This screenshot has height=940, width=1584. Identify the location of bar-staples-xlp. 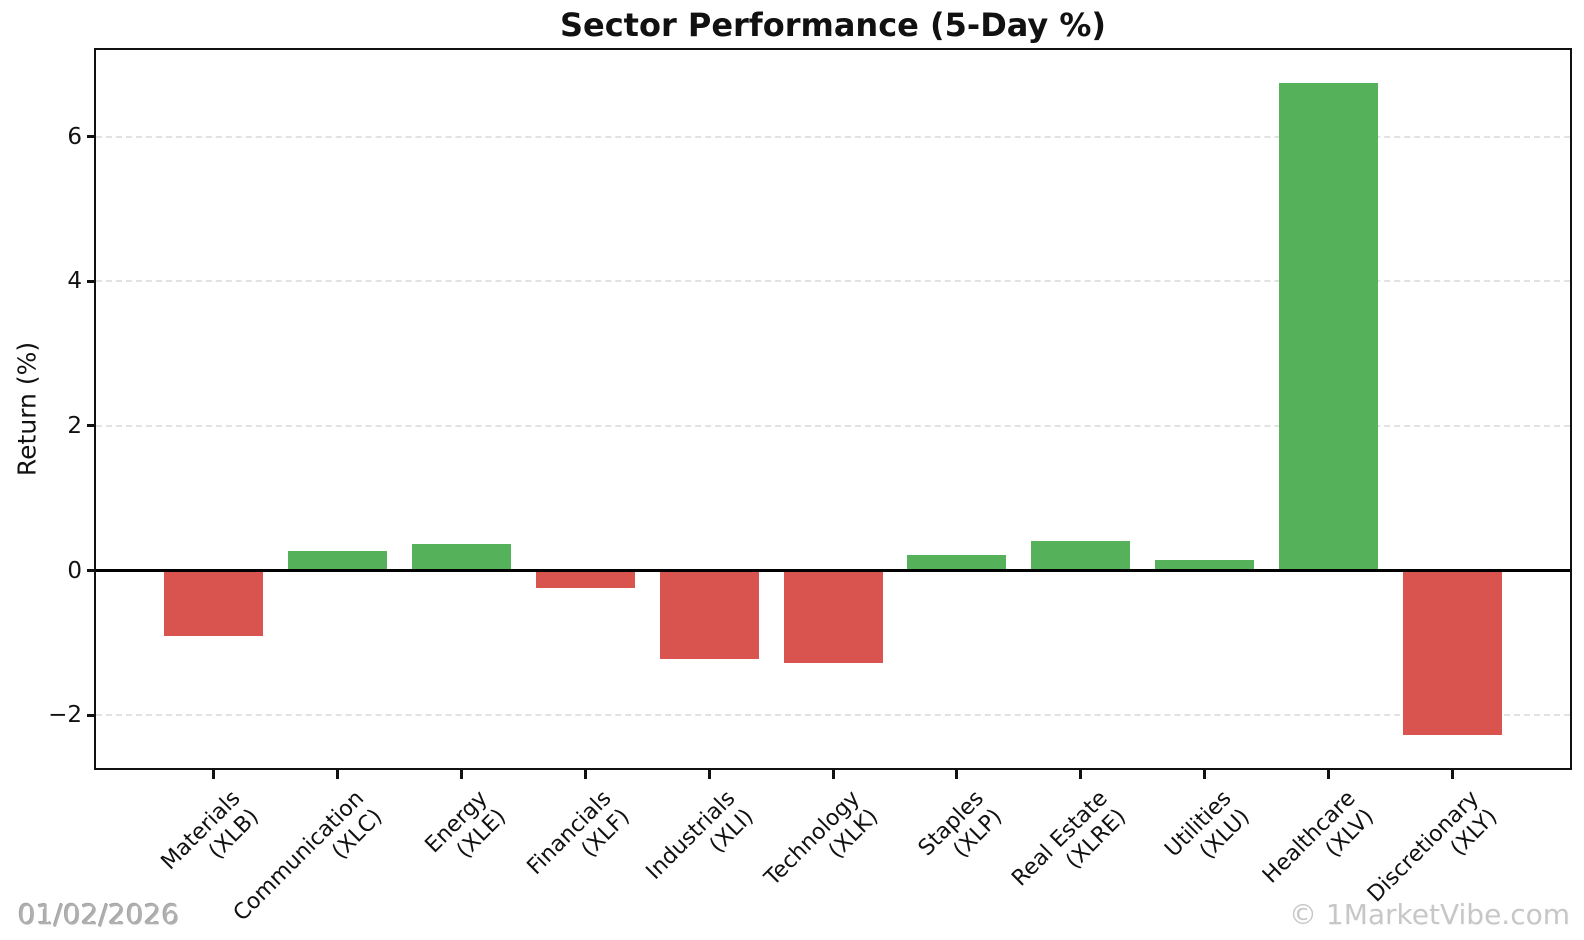
(957, 562).